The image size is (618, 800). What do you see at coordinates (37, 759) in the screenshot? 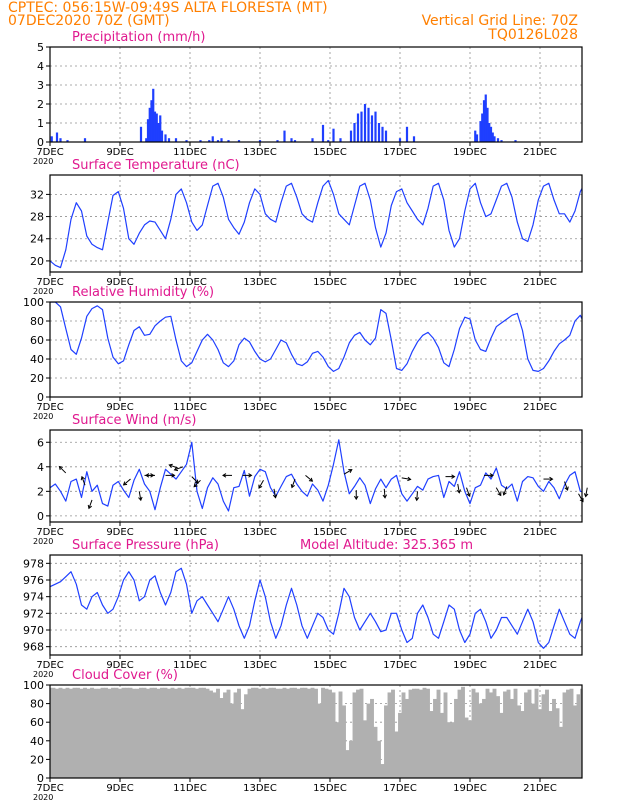
I see `y-tick-label: 20` at bounding box center [37, 759].